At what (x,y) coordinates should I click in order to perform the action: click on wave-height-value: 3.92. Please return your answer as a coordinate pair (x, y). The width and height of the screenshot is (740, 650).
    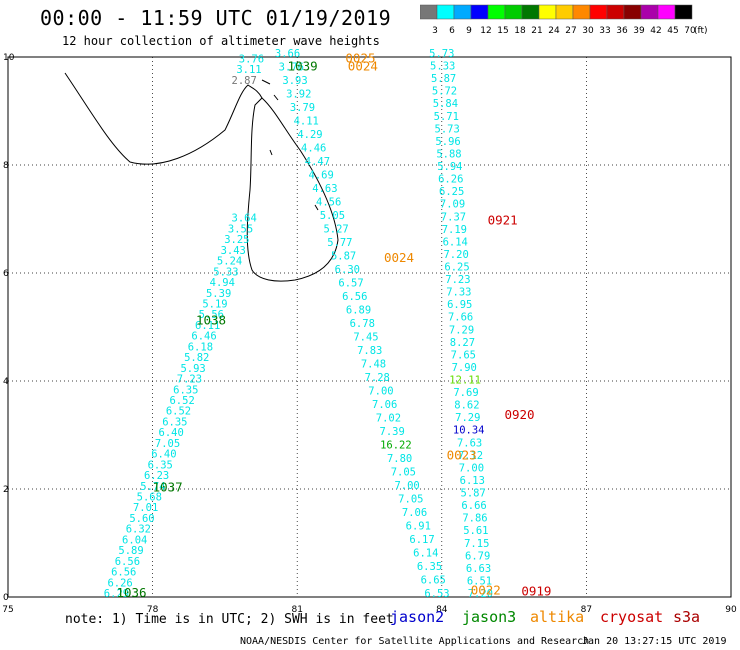
    Looking at the image, I should click on (298, 95).